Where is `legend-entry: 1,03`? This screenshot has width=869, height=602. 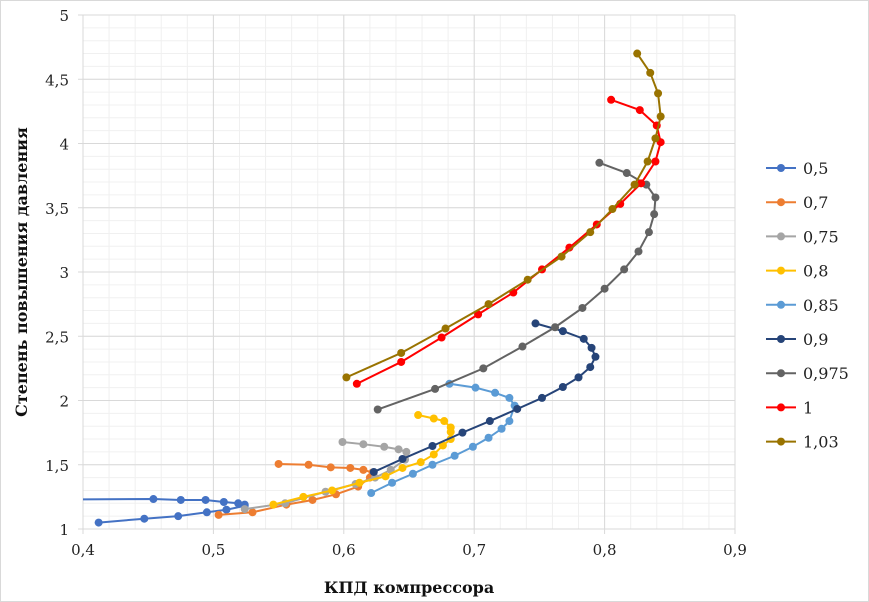
legend-entry: 1,03 is located at coordinates (802, 442).